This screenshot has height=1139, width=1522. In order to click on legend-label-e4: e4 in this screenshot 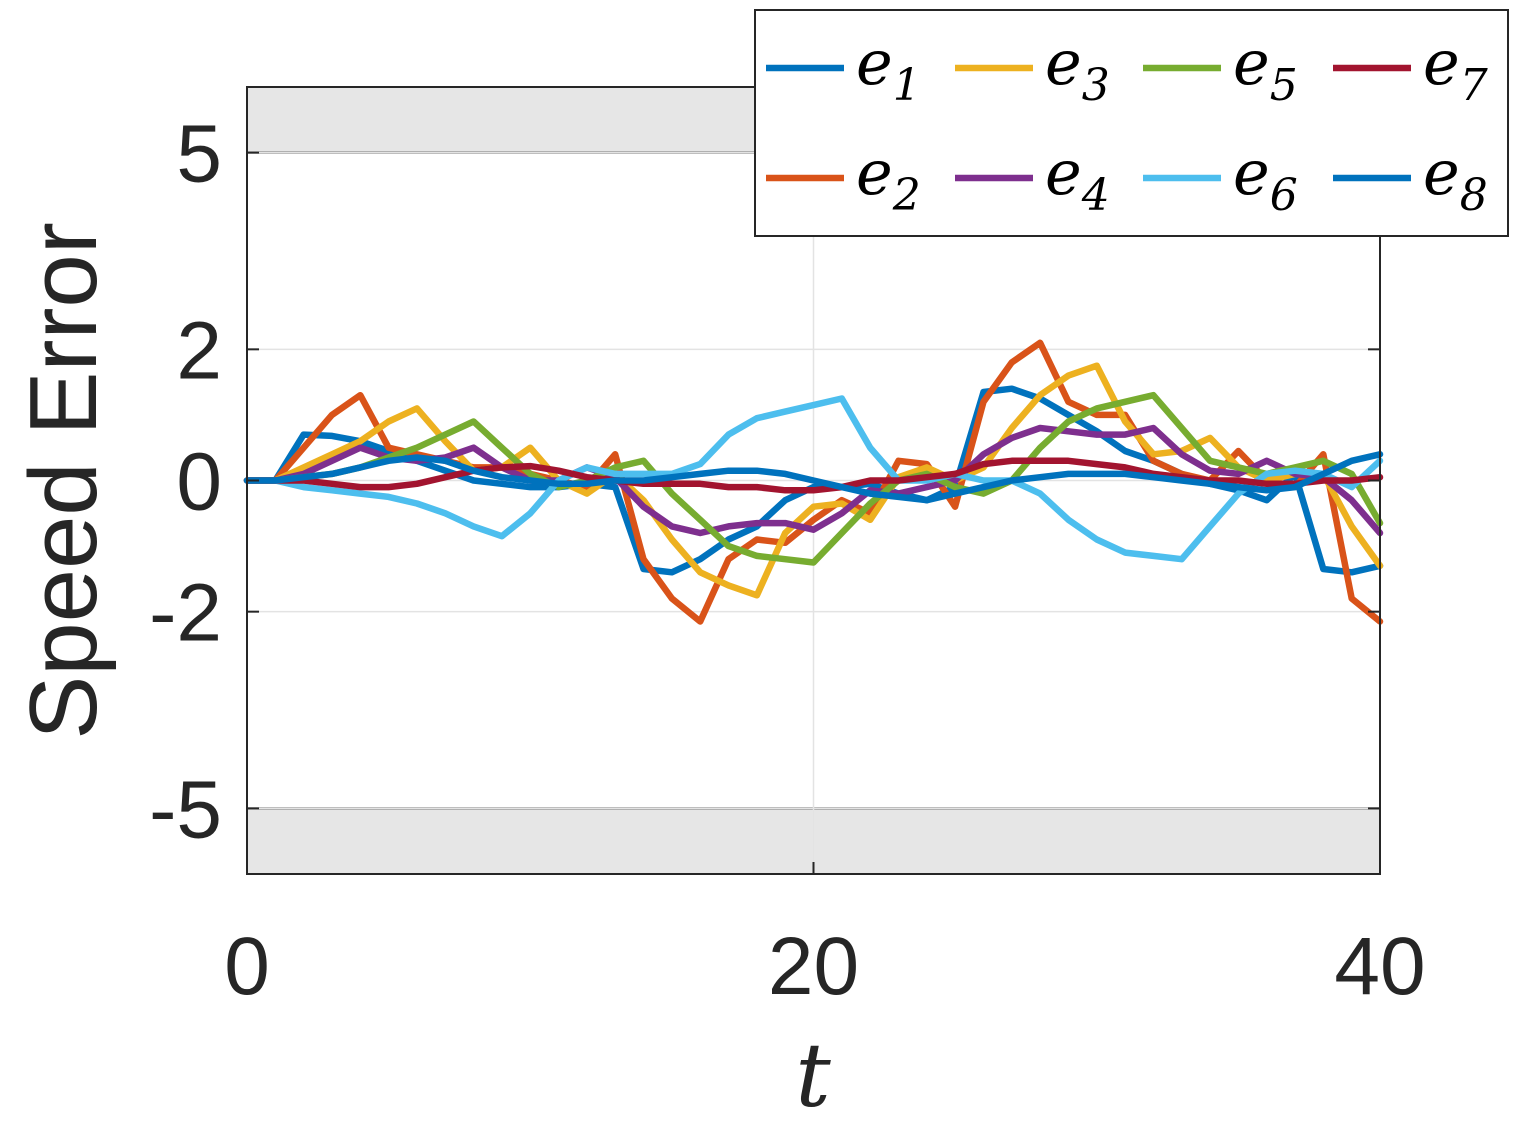, I will do `click(1077, 178)`.